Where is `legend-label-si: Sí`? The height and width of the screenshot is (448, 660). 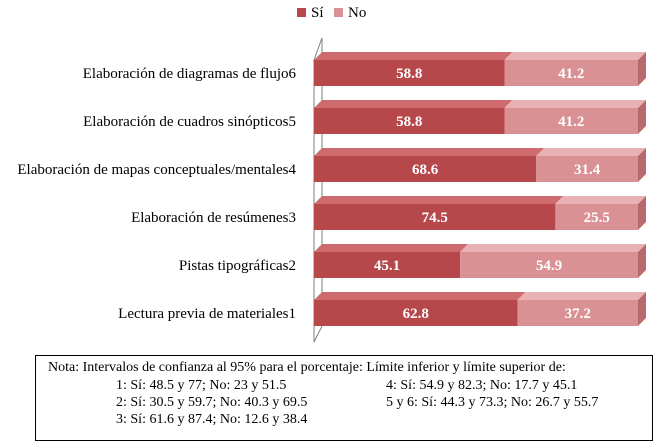
legend-label-si: Sí is located at coordinates (317, 13).